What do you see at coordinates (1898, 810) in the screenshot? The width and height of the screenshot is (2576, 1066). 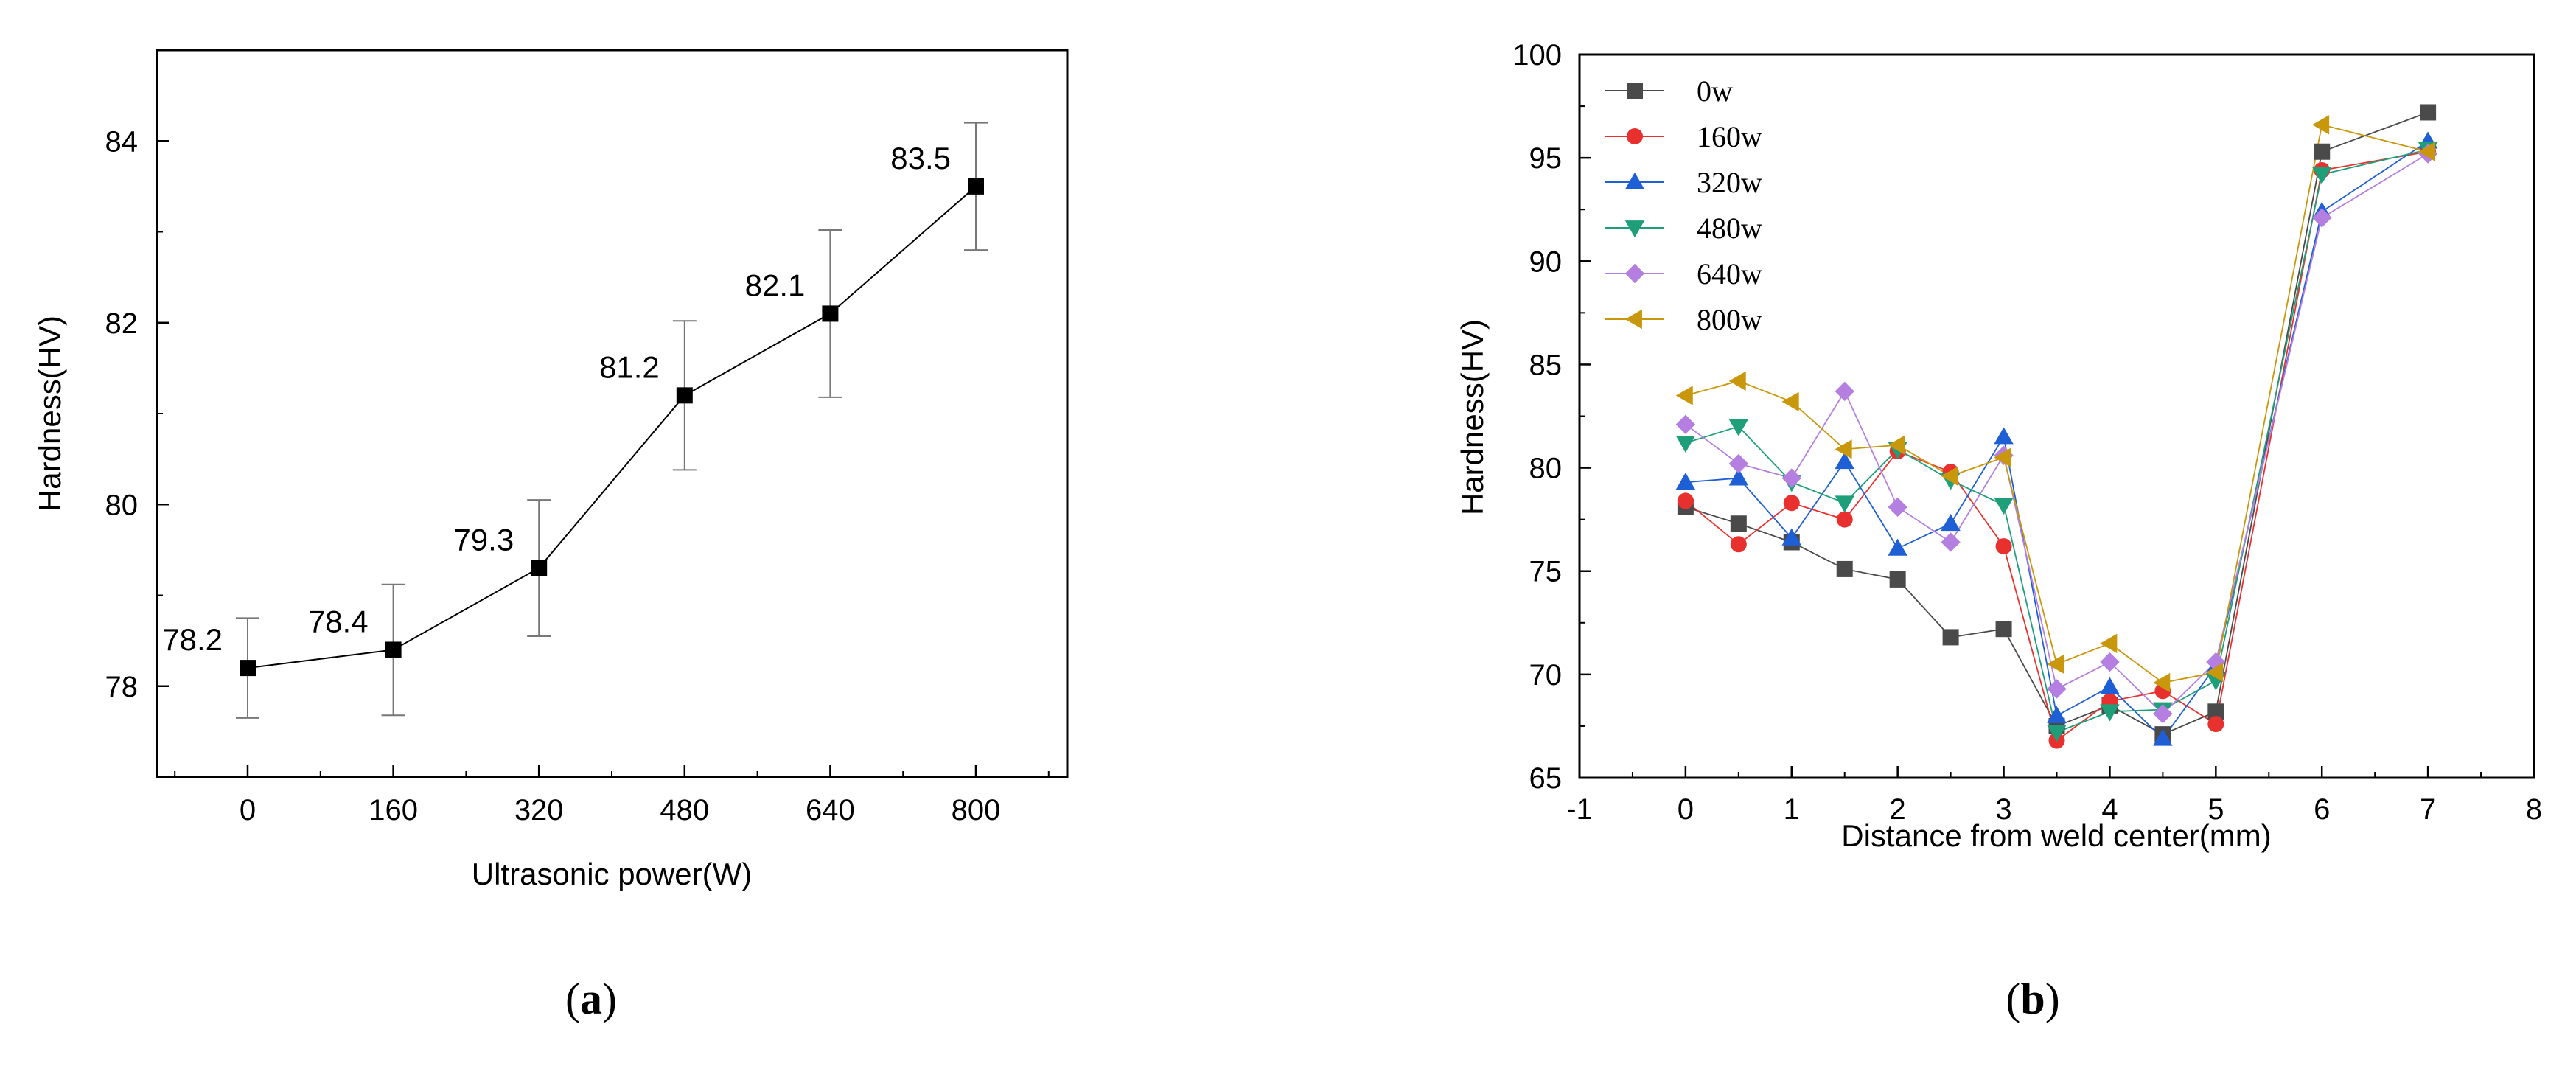 I see `panel-b-x-tick-label: 2` at bounding box center [1898, 810].